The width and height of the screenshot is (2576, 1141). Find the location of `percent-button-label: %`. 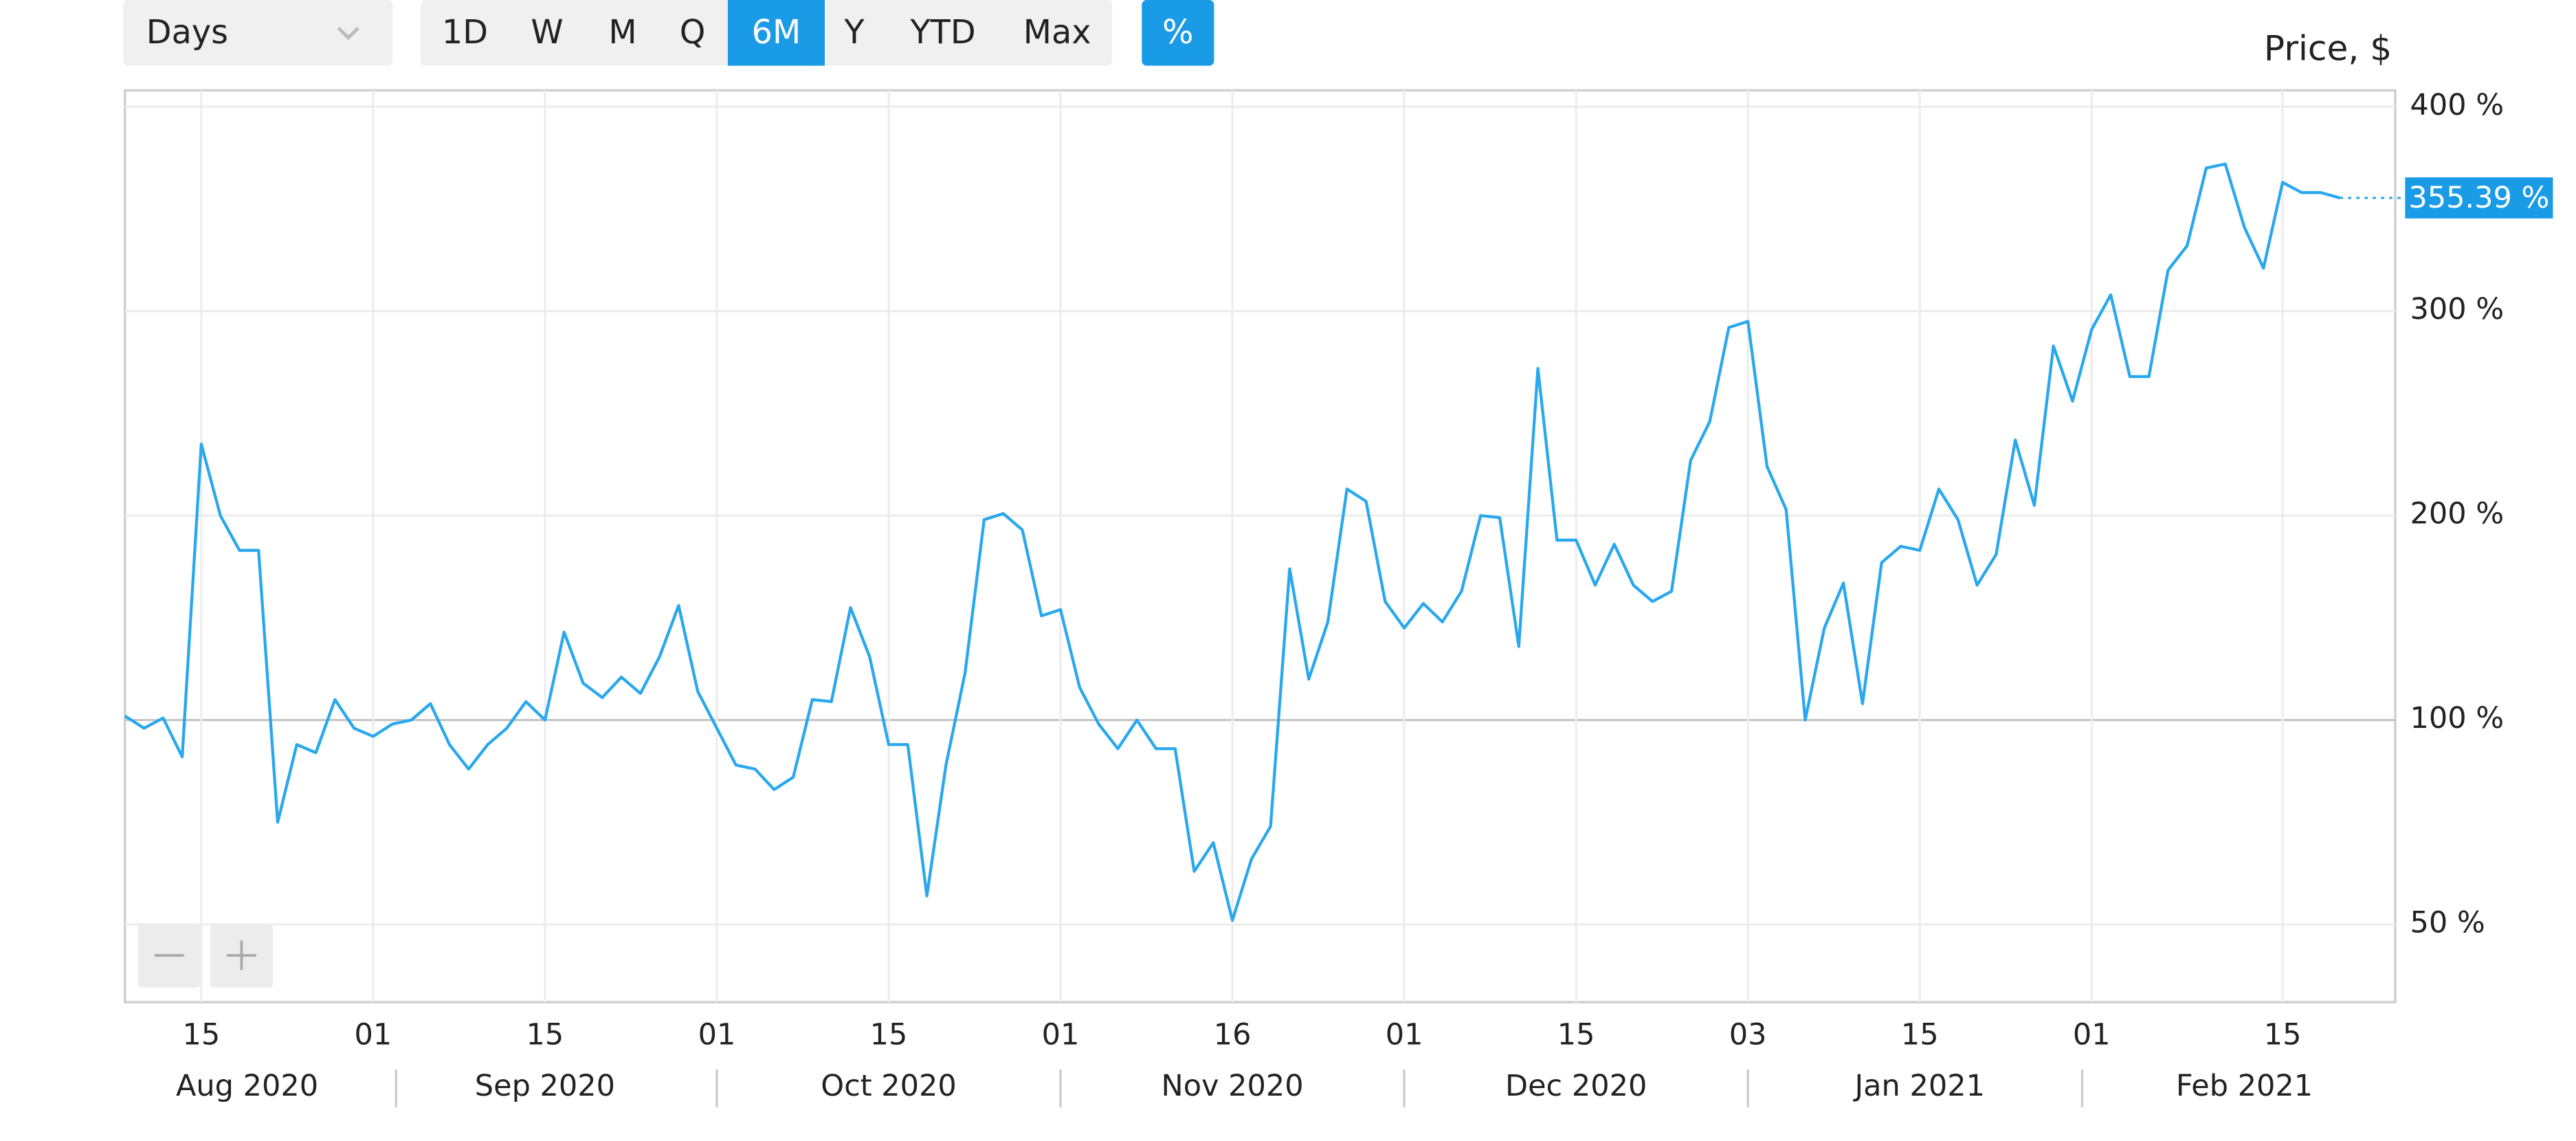

percent-button-label: % is located at coordinates (1177, 33).